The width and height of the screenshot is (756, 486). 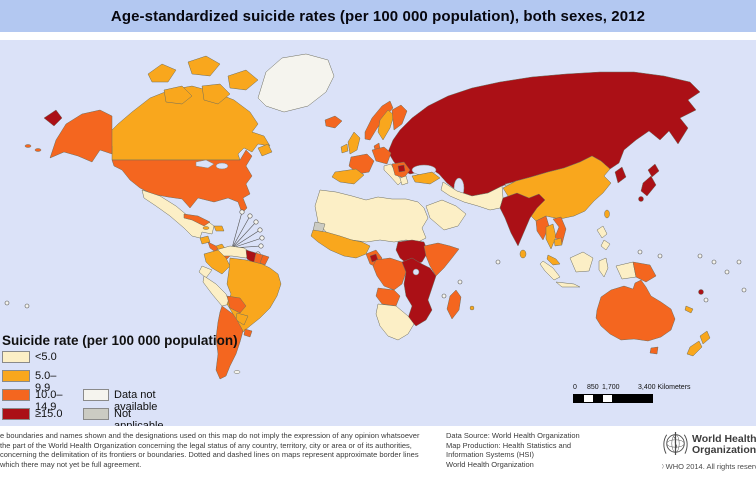 I want to click on region-jamaica, so click(x=206, y=228).